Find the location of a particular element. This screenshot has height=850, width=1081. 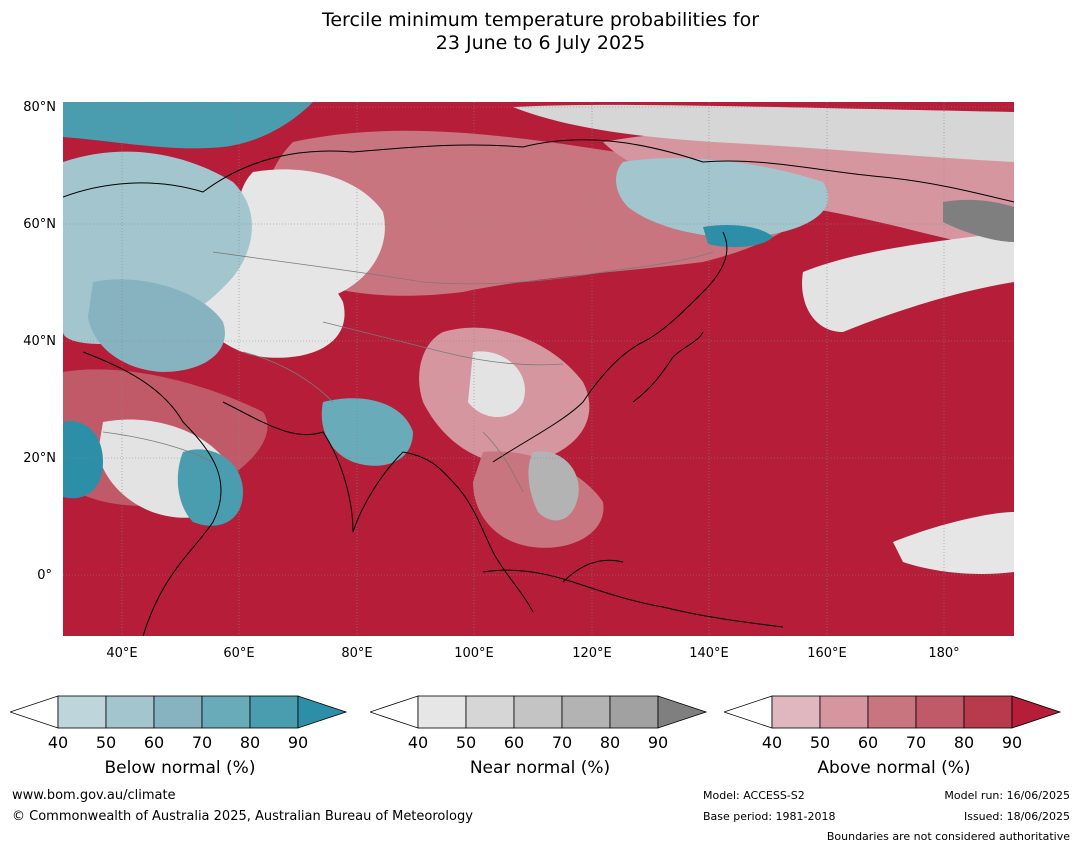

colorbar-below is located at coordinates (179, 712).